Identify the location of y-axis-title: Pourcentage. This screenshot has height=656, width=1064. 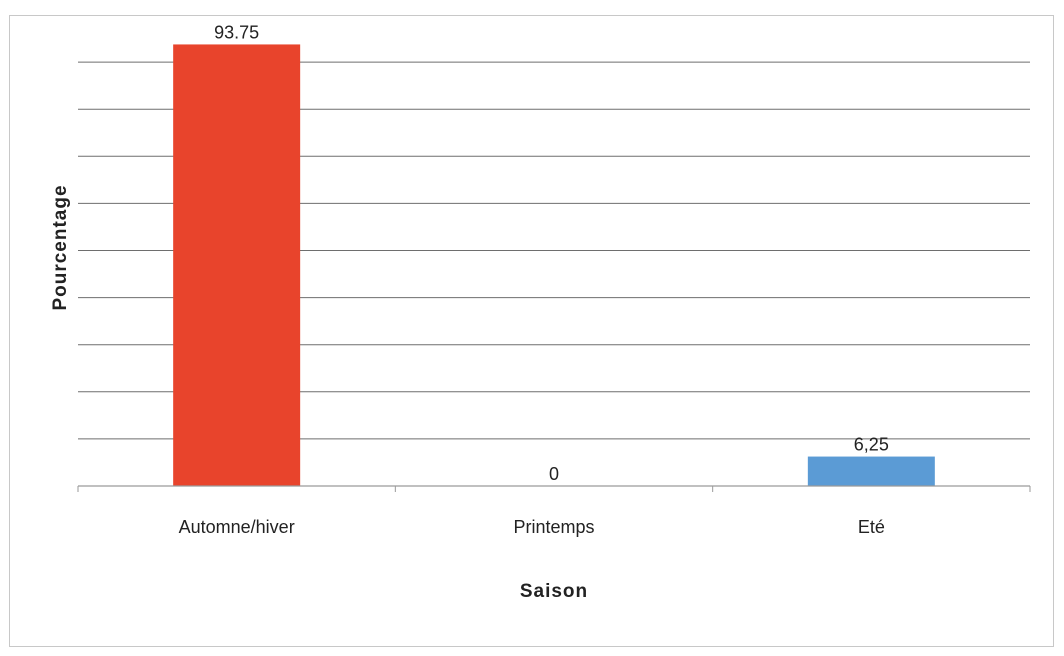
(60, 247).